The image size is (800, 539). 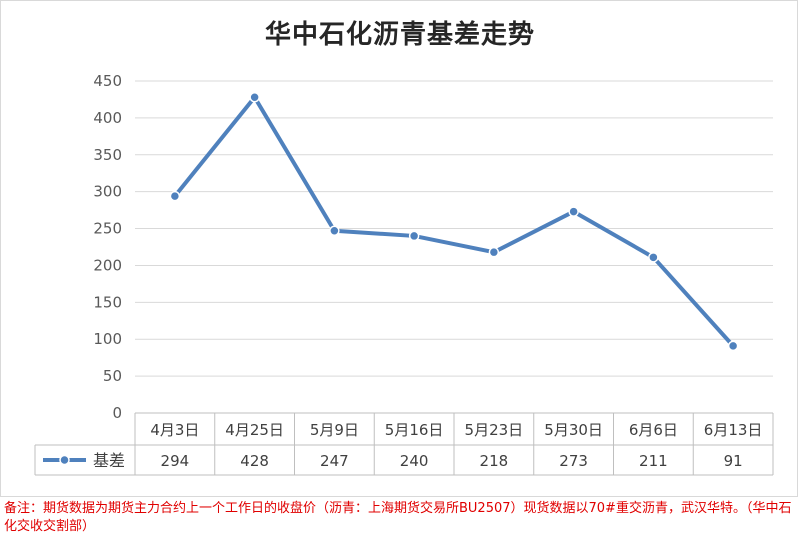 I want to click on table-value: 240, so click(x=414, y=461).